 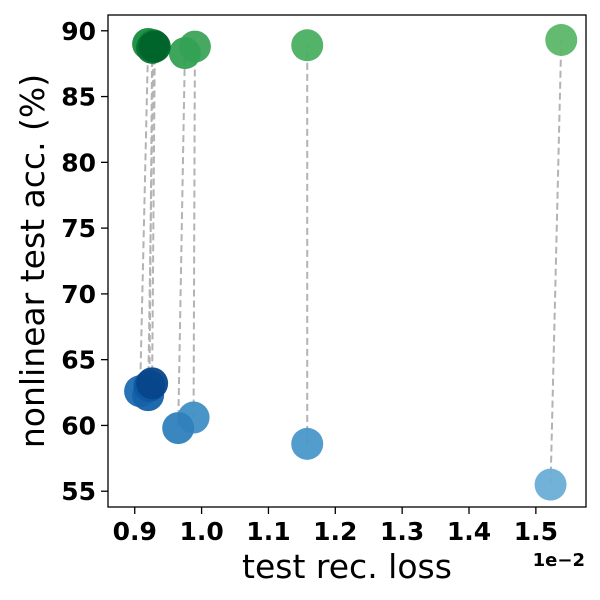 I want to click on y-axis-label: nonlinear test acc. (%), so click(x=32, y=261).